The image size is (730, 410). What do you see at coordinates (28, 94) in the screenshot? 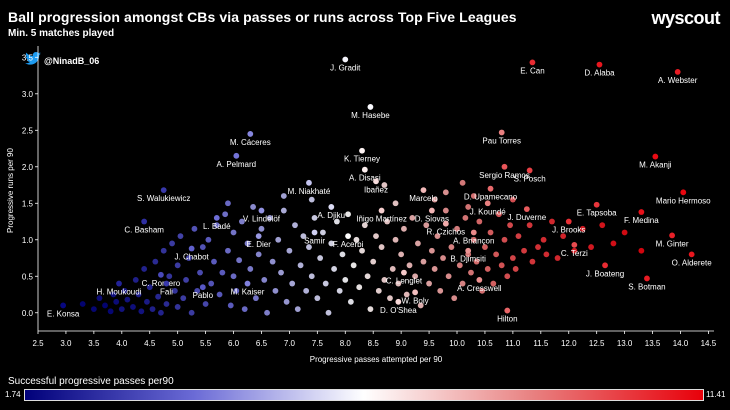
I see `y-tick-label: 3.0` at bounding box center [28, 94].